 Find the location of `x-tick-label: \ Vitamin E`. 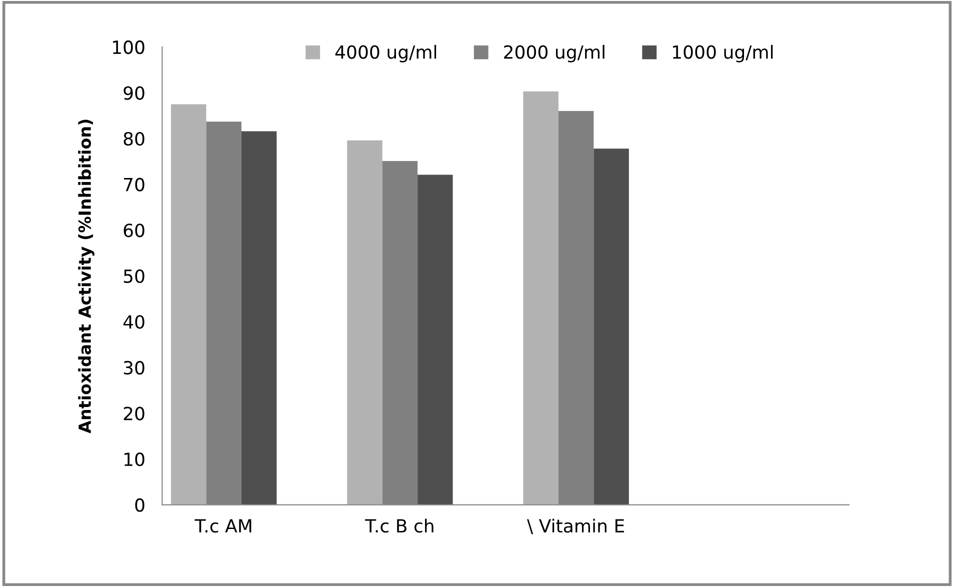

x-tick-label: \ Vitamin E is located at coordinates (575, 526).